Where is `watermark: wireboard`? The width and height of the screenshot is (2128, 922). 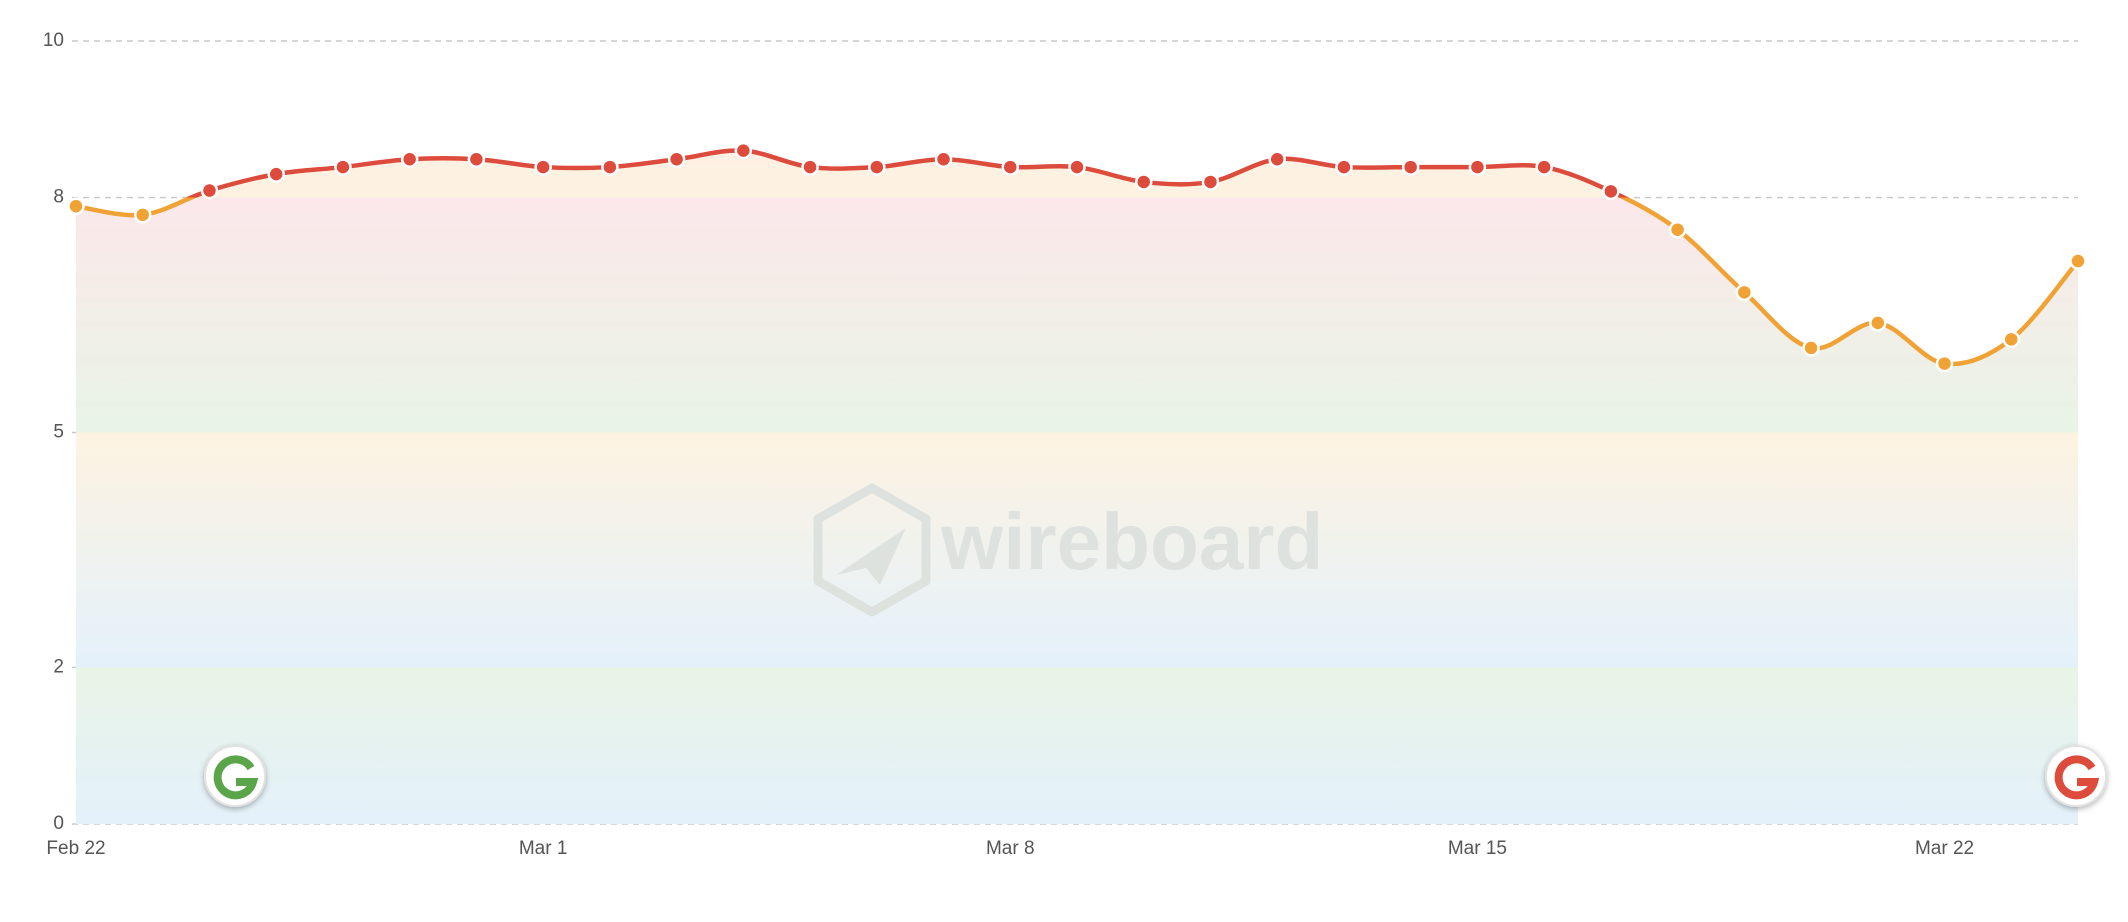 watermark: wireboard is located at coordinates (1068, 550).